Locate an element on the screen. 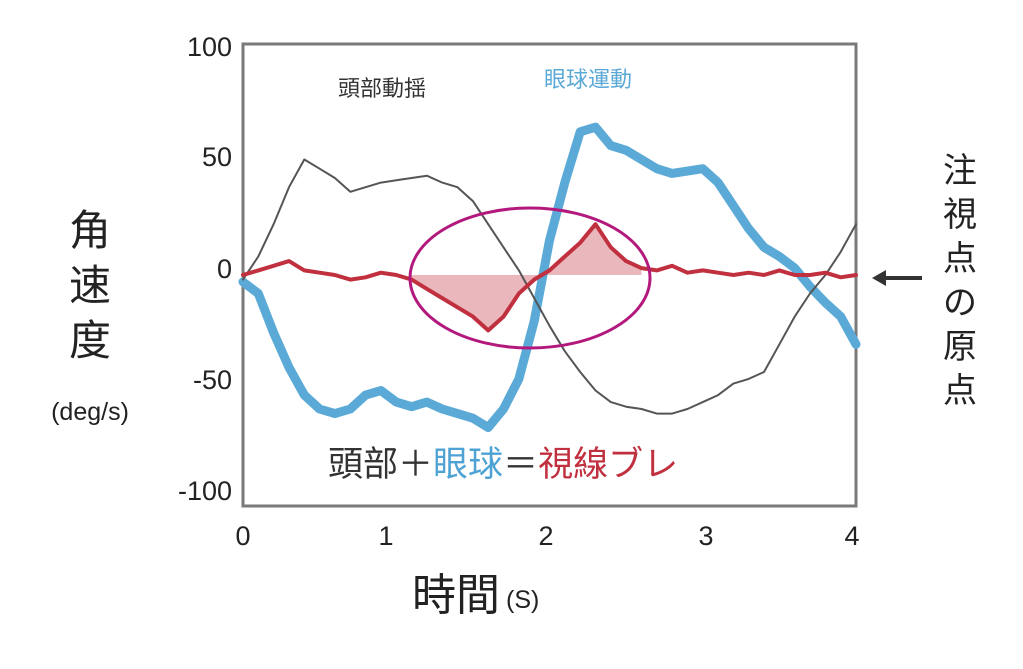 The height and width of the screenshot is (669, 1023). equation-equals: ＝ is located at coordinates (520, 465).